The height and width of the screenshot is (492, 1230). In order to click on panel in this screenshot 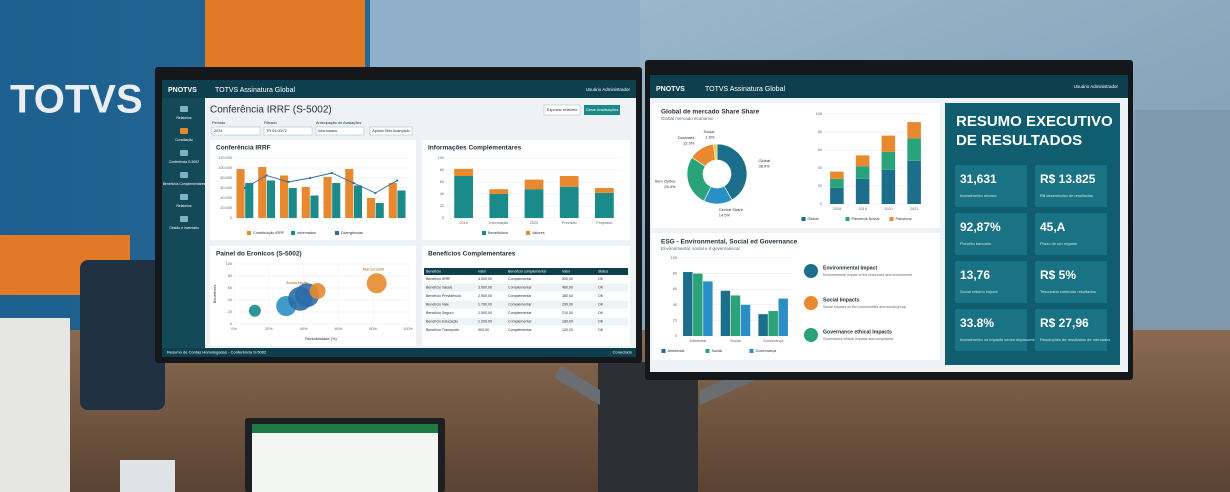, I will do `click(526, 296)`.